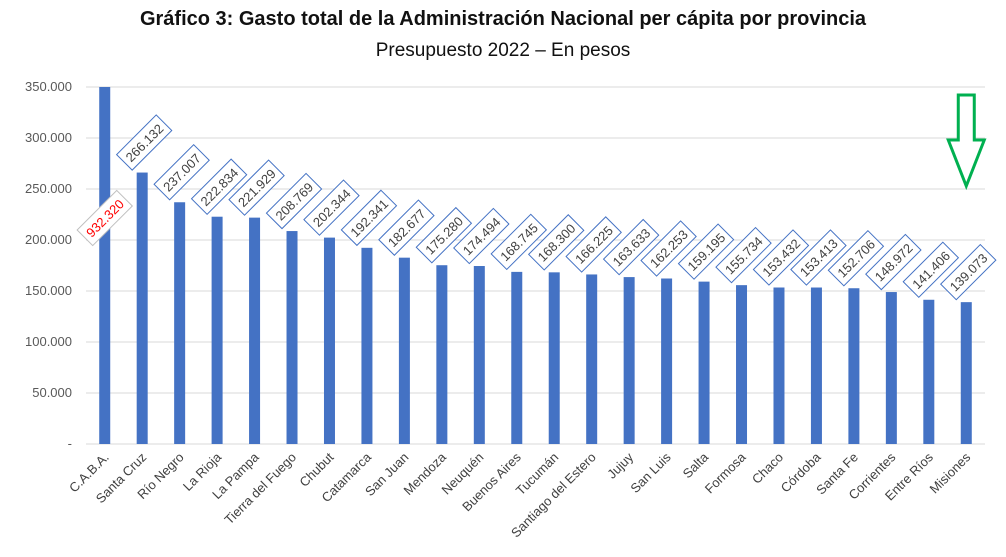  Describe the element at coordinates (52, 392) in the screenshot. I see `y-tick-label: 50.000` at that location.